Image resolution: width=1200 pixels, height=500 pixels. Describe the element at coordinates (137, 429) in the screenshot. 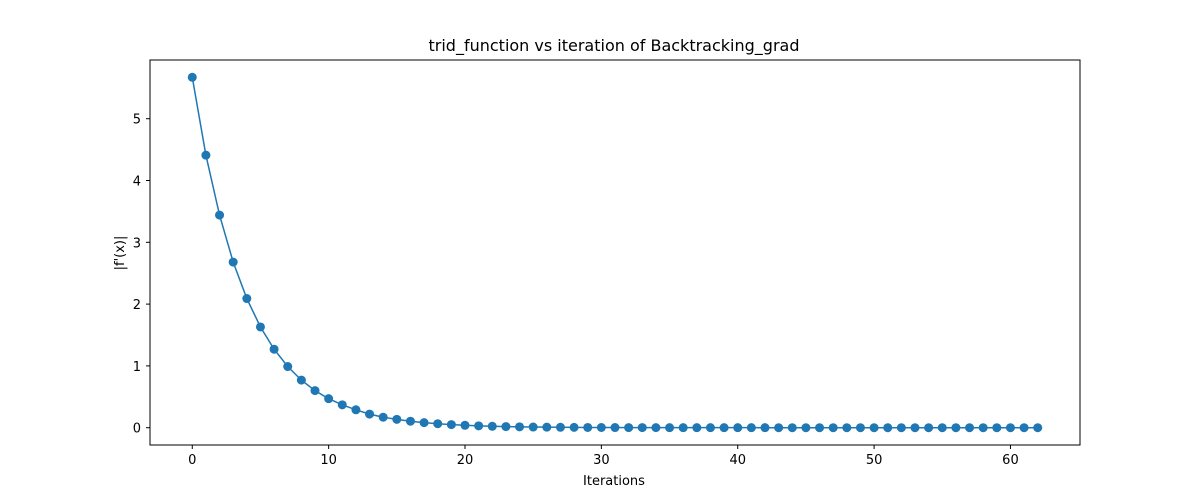

I see `y-tick-label: 0` at that location.